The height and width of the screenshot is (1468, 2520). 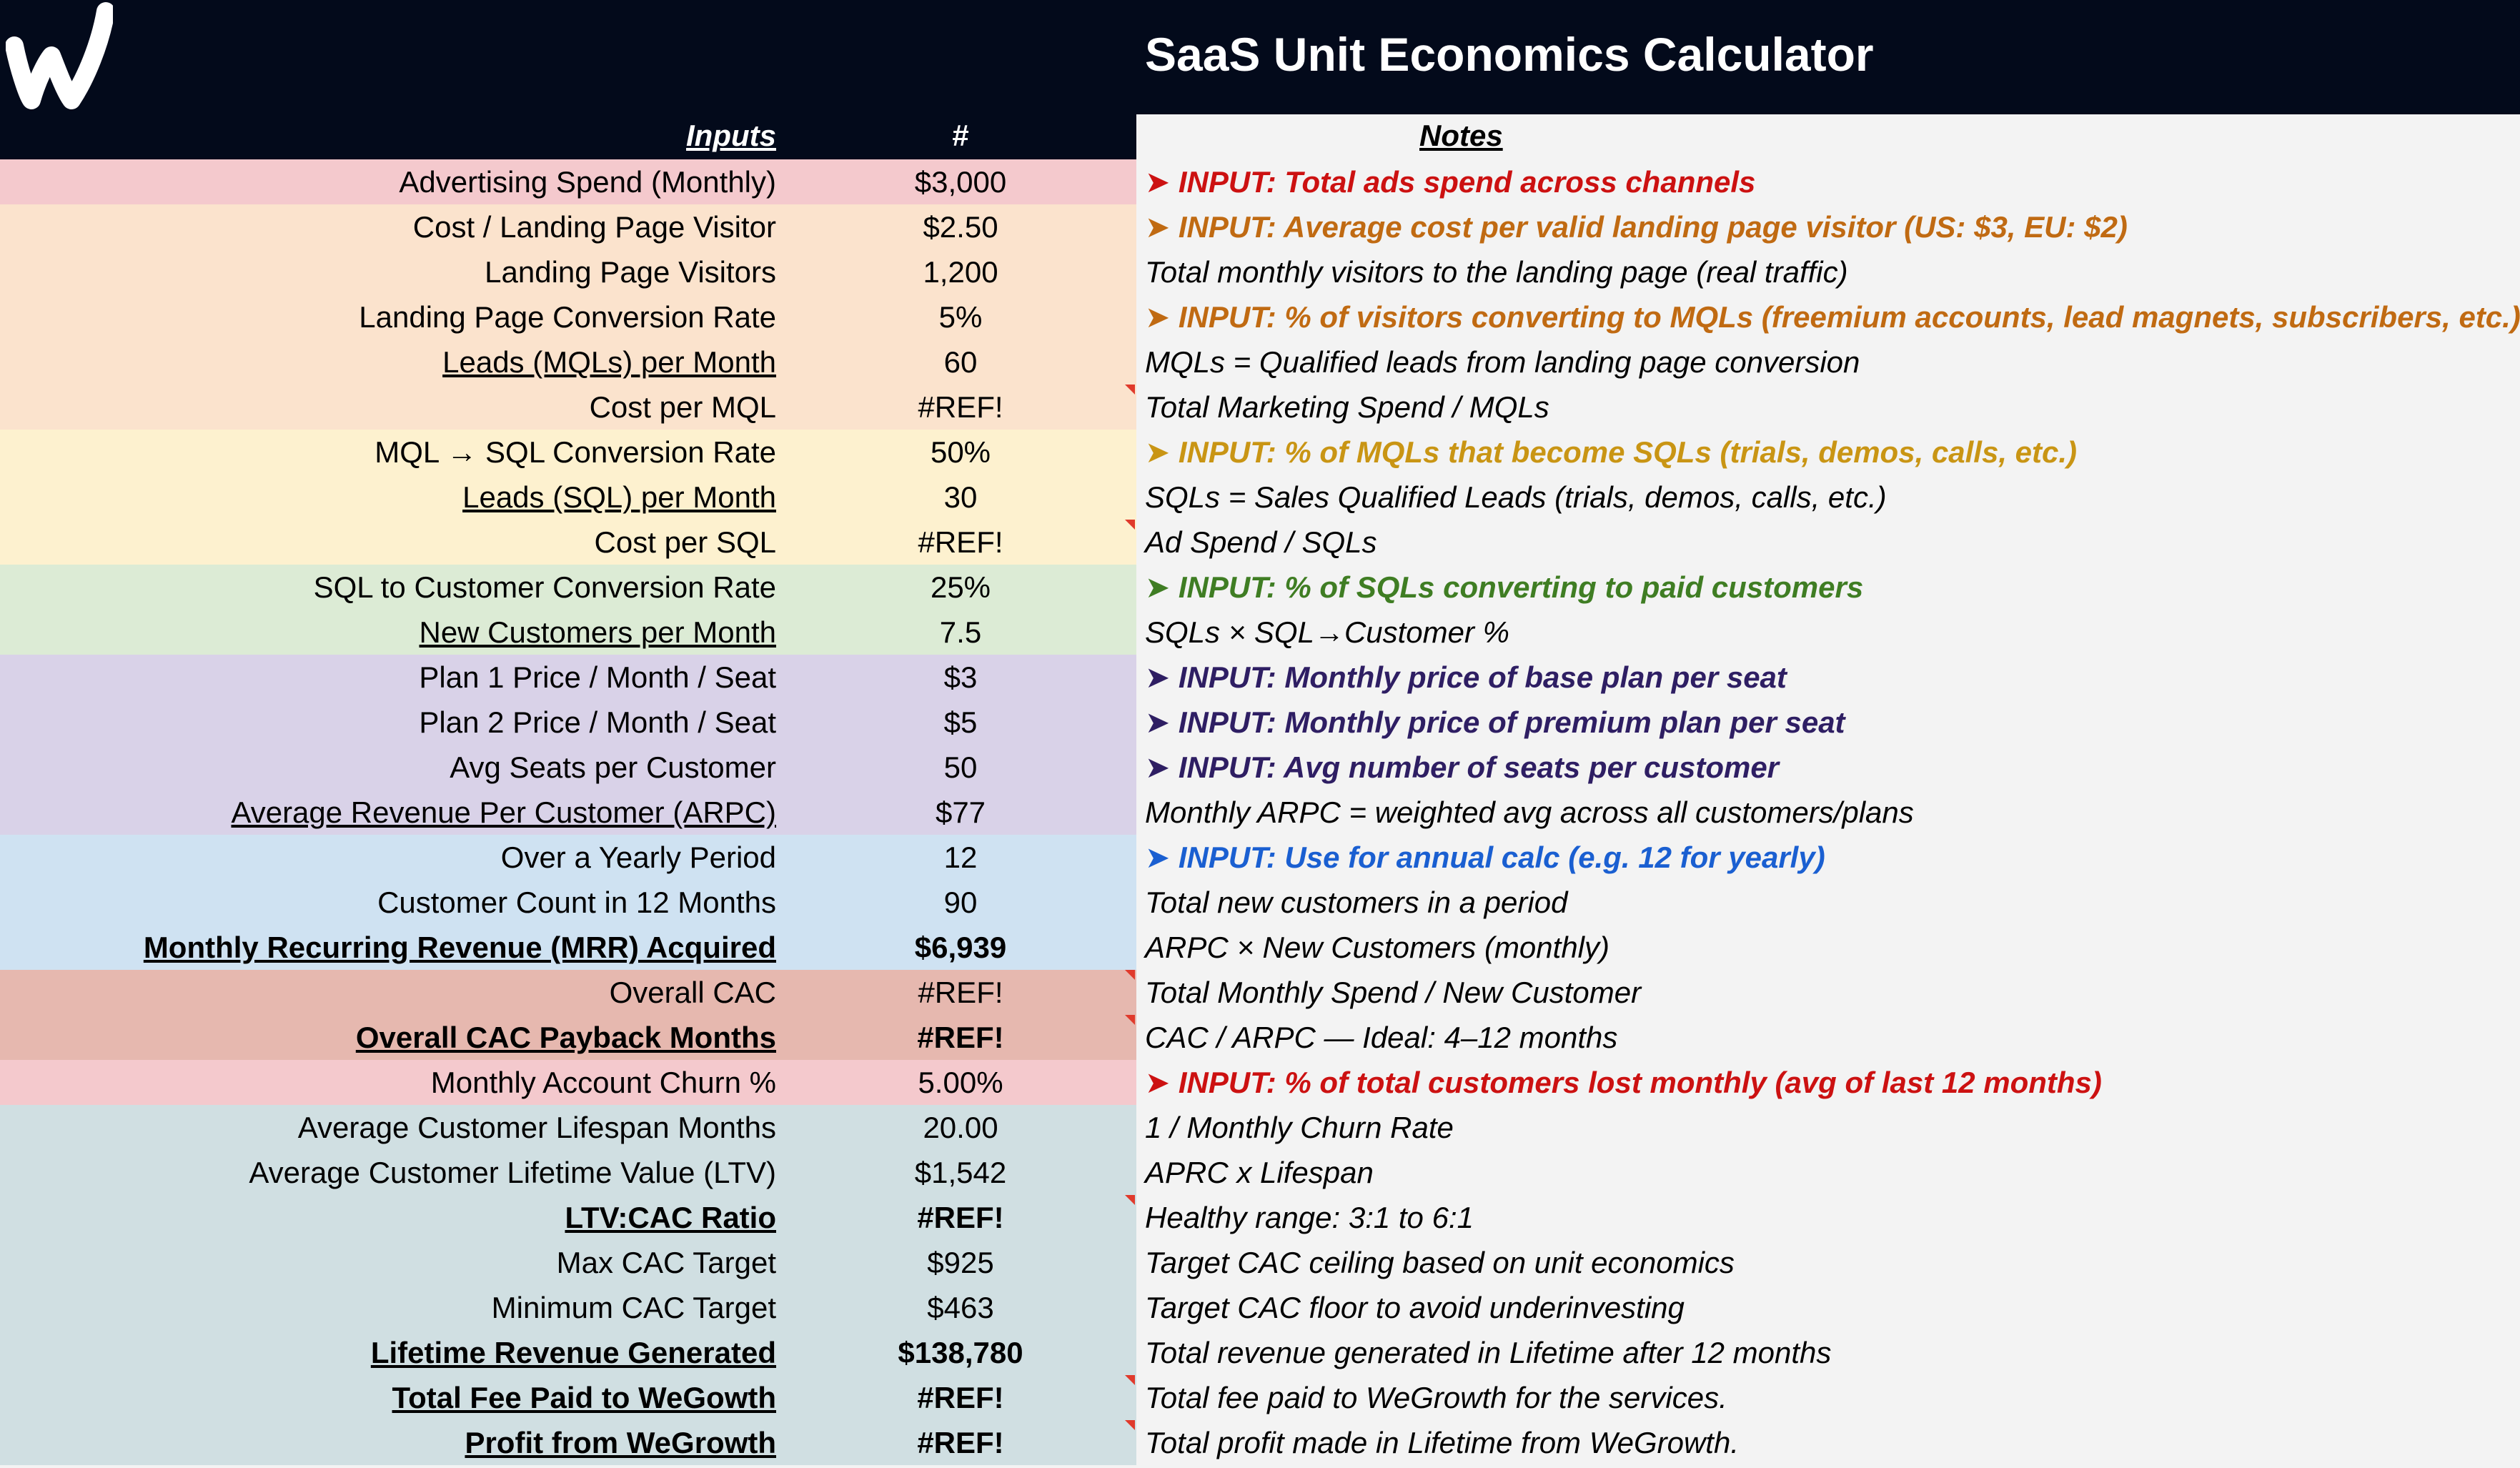 What do you see at coordinates (960, 902) in the screenshot?
I see `row-value-cell: 90` at bounding box center [960, 902].